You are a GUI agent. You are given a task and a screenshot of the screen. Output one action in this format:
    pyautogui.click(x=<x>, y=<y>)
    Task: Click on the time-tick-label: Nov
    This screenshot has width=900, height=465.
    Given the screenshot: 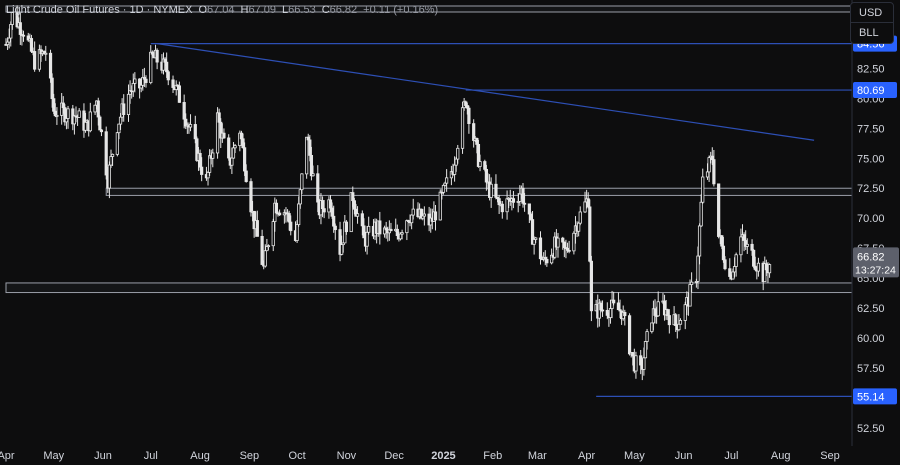 What is the action you would take?
    pyautogui.click(x=347, y=456)
    